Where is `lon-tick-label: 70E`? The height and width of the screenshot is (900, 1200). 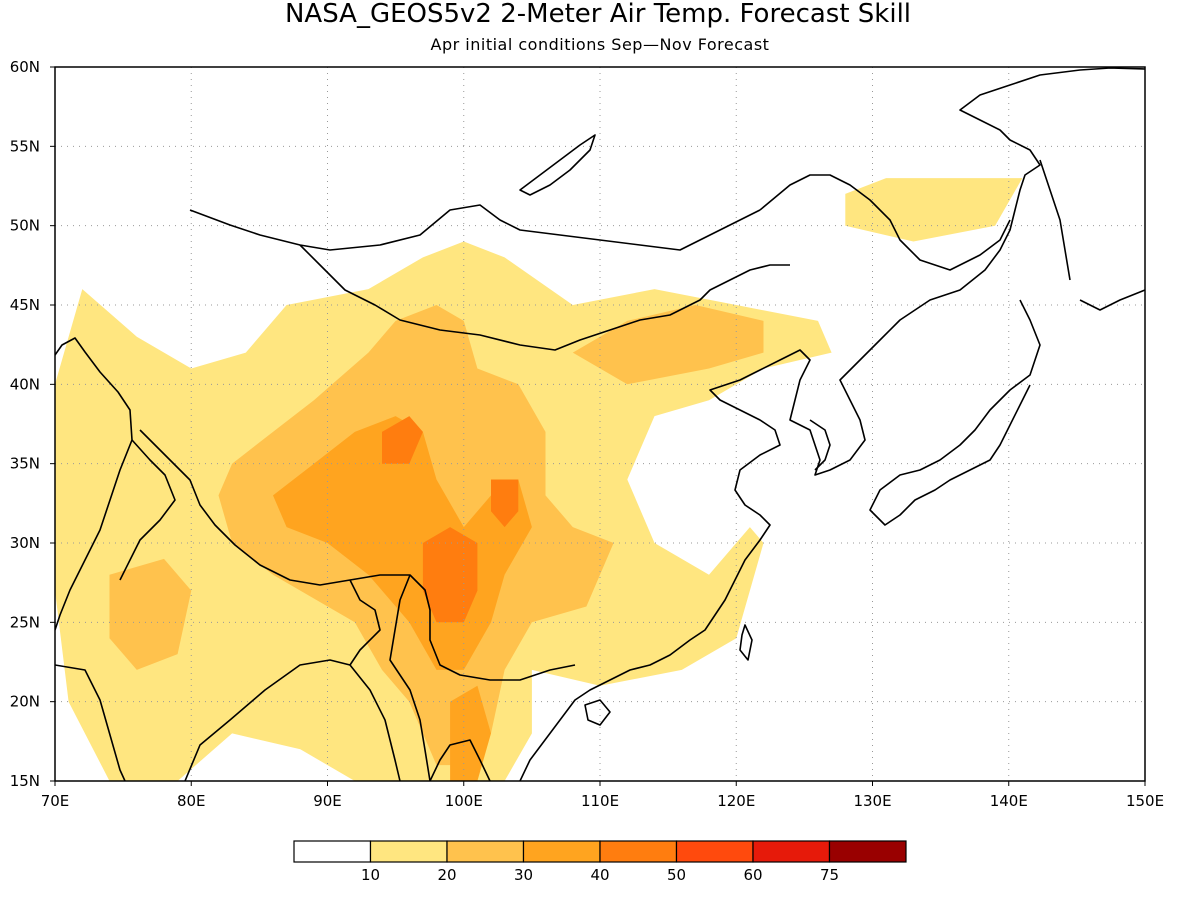
lon-tick-label: 70E is located at coordinates (55, 801).